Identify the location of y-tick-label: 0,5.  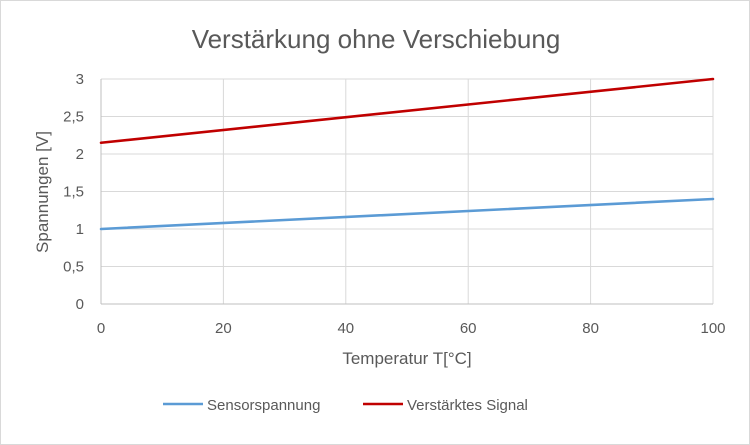
(73, 267).